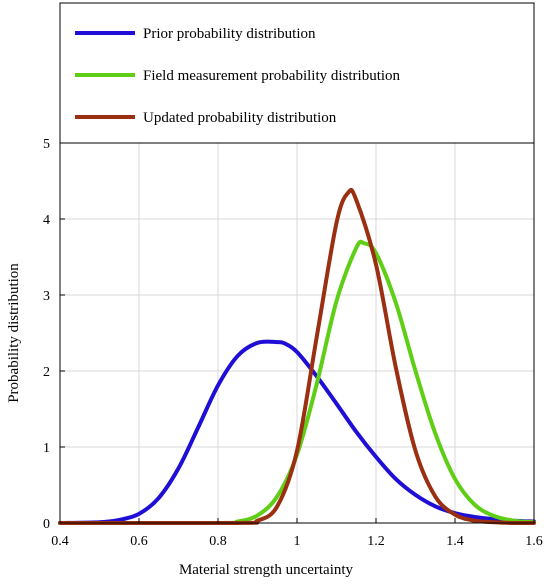  I want to click on y-tick-label: 5, so click(46, 144).